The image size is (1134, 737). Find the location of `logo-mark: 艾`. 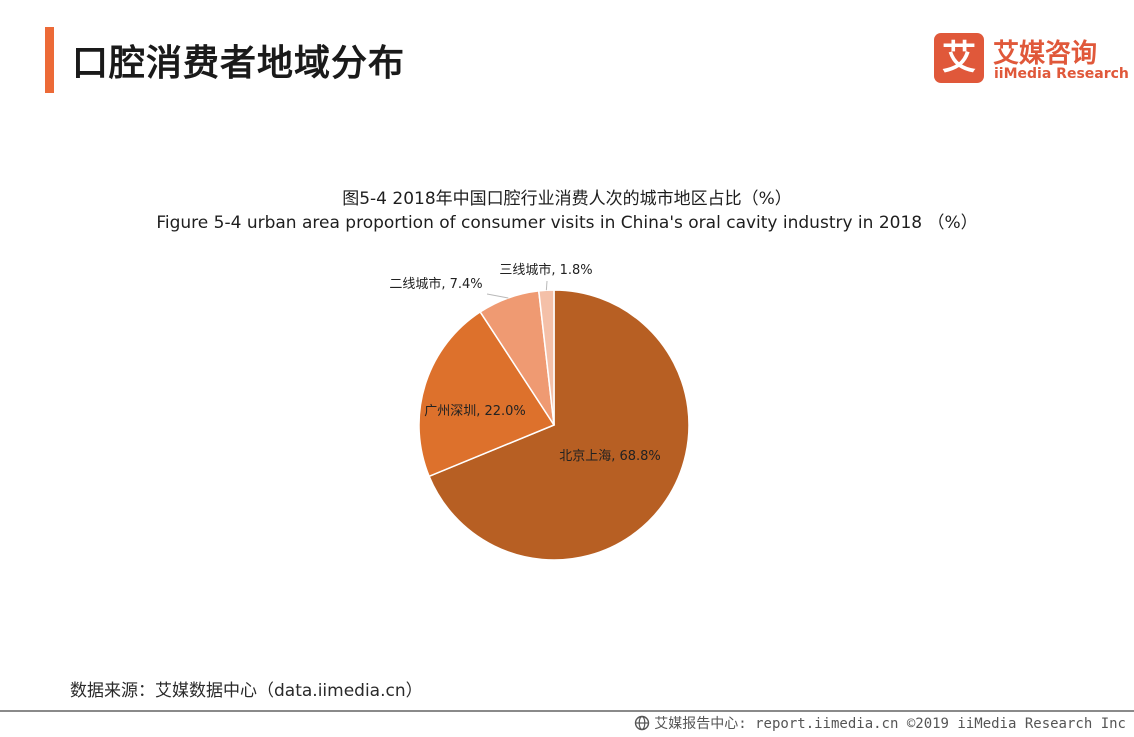

logo-mark: 艾 is located at coordinates (959, 58).